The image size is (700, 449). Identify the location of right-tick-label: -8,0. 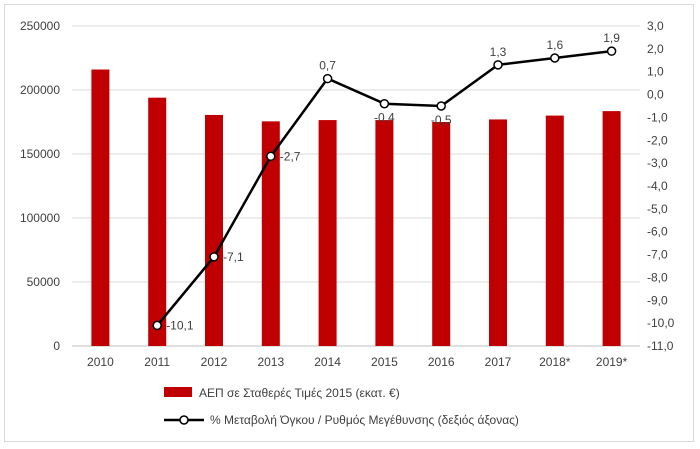
(657, 277).